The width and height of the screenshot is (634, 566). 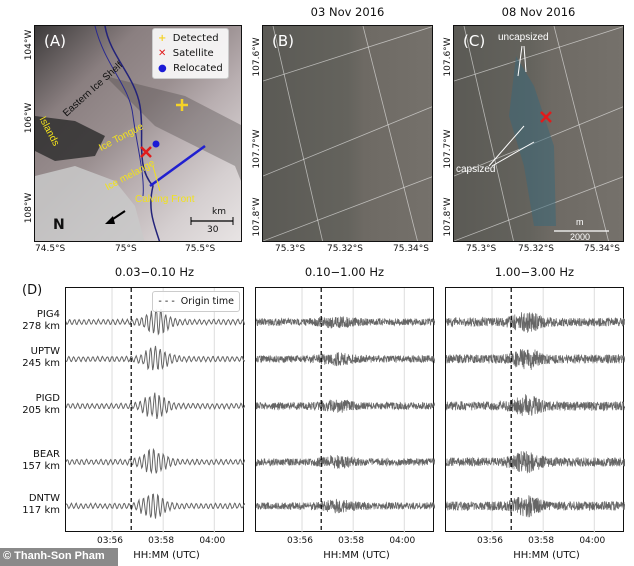 I want to click on north-arrow-label: N, so click(x=59, y=225).